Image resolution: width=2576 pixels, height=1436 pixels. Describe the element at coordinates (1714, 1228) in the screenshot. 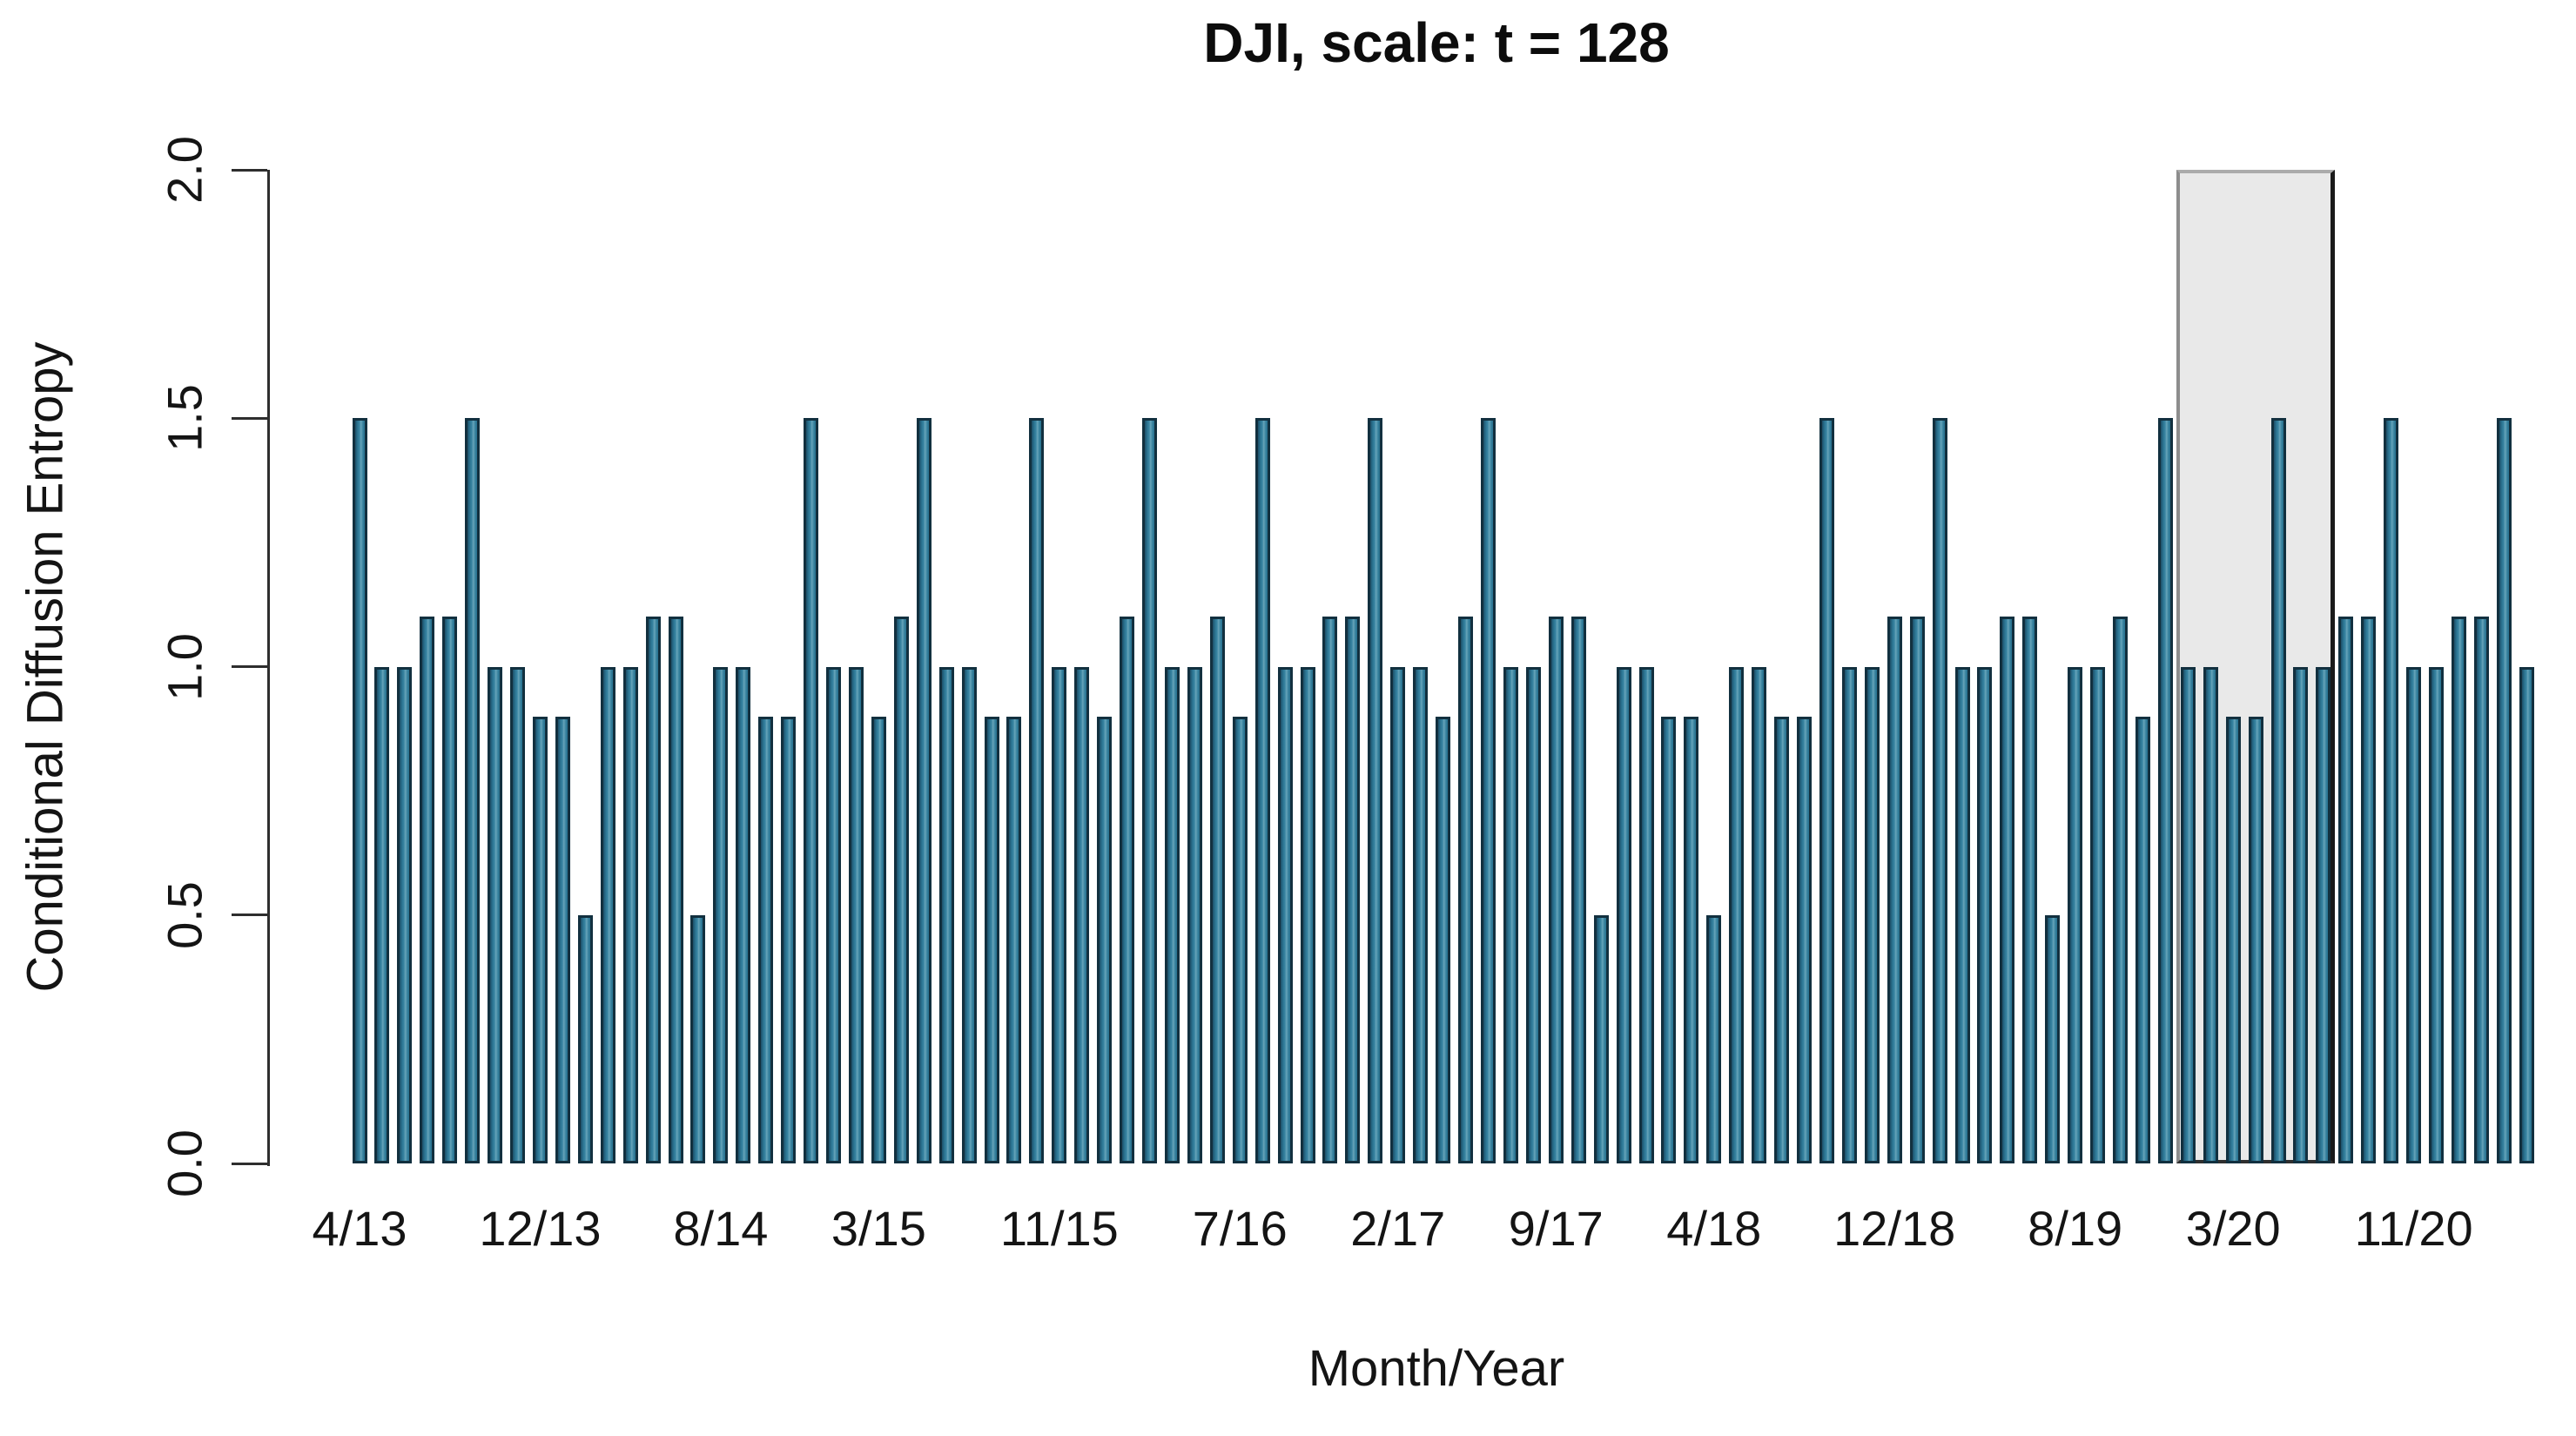

I see `x-tick-label: 4/18` at that location.